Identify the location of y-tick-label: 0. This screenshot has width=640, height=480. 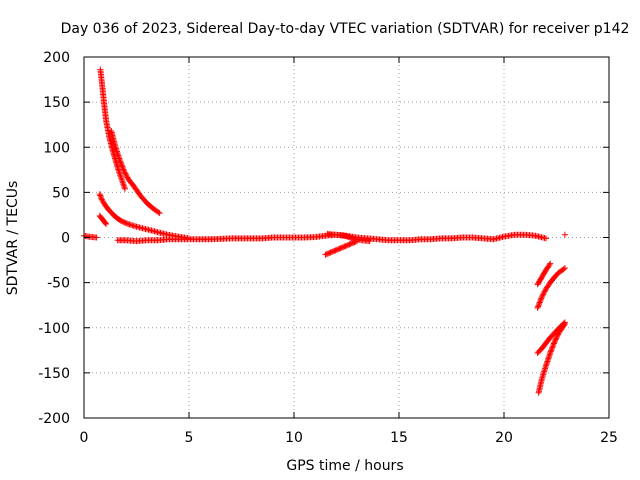
(65, 239).